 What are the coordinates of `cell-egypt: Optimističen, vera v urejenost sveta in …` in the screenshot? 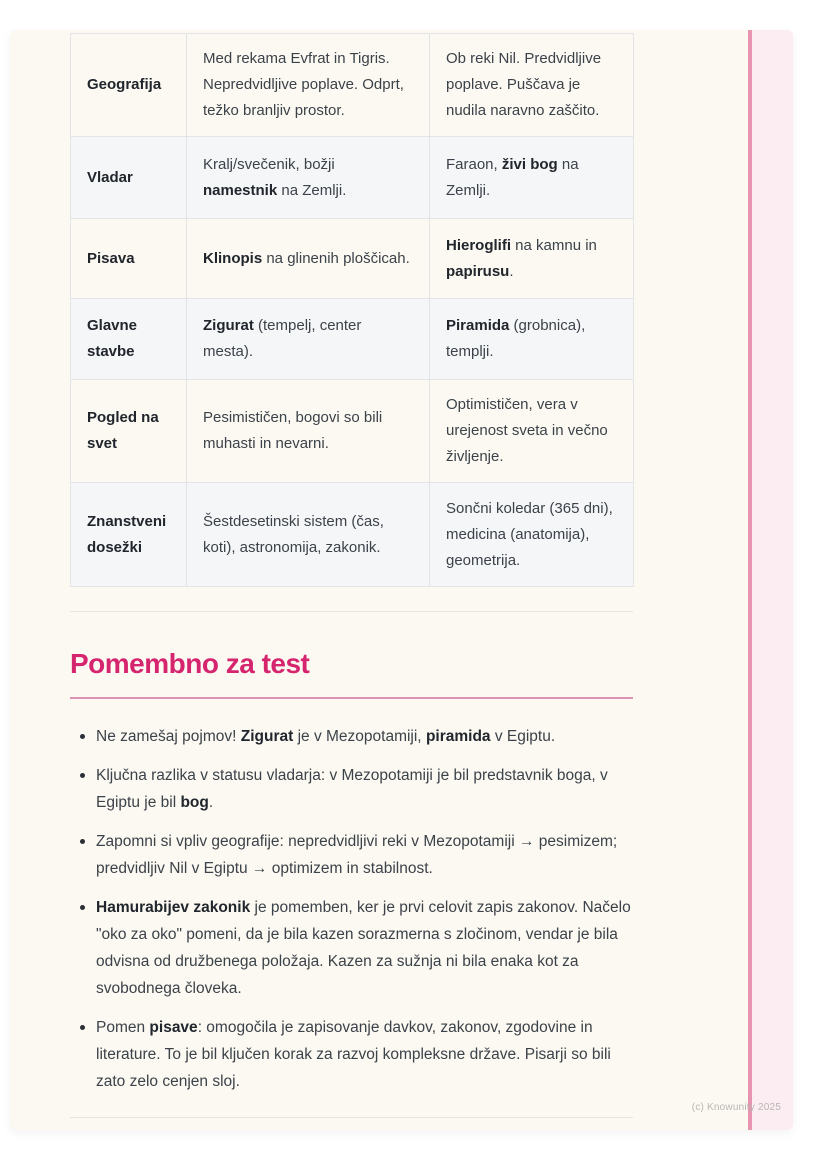 It's located at (531, 431).